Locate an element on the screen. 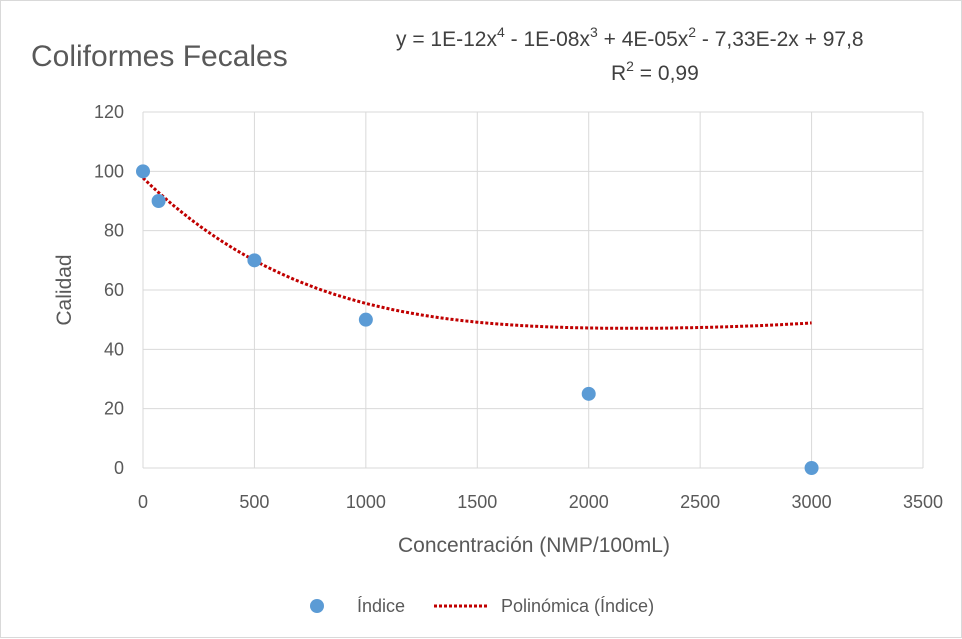  r2-part-1: R is located at coordinates (618, 73).